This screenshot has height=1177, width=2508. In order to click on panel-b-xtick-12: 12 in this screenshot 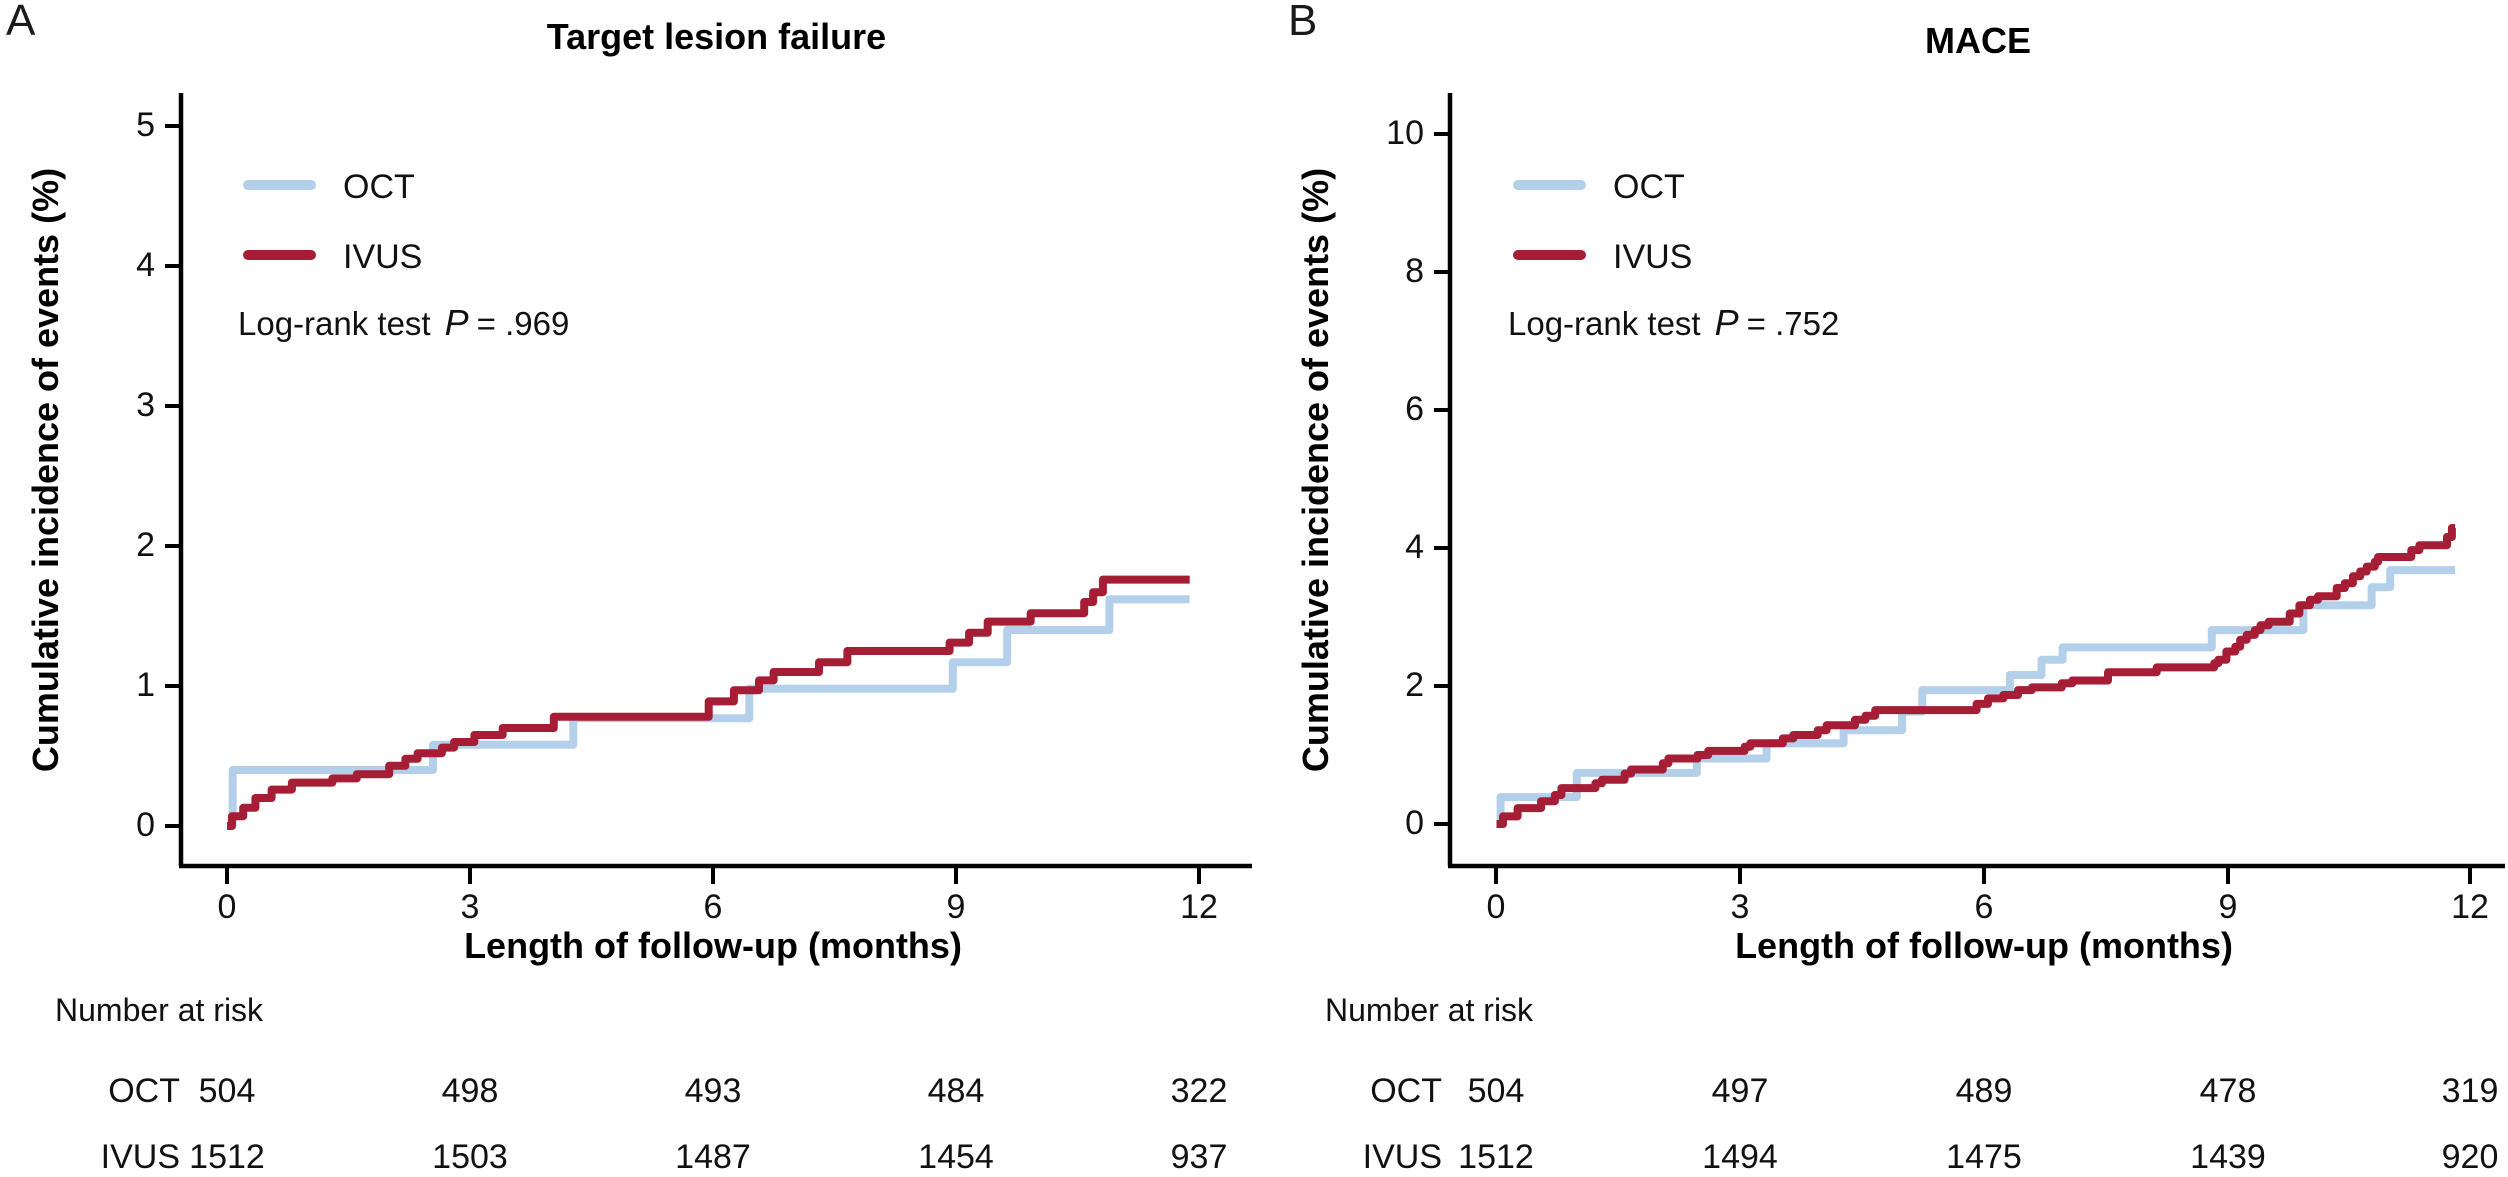, I will do `click(2470, 907)`.